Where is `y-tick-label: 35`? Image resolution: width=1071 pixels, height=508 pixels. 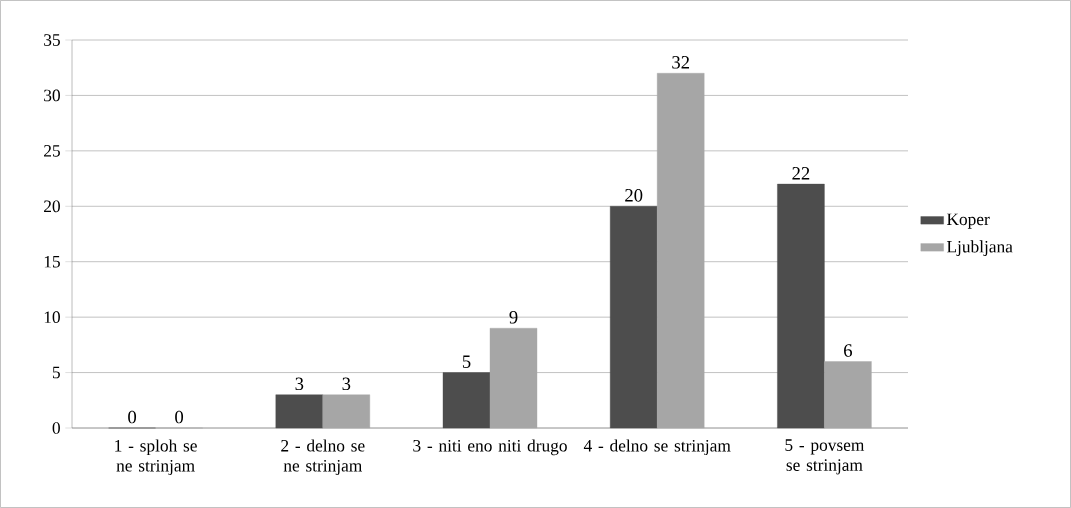
y-tick-label: 35 is located at coordinates (52, 40).